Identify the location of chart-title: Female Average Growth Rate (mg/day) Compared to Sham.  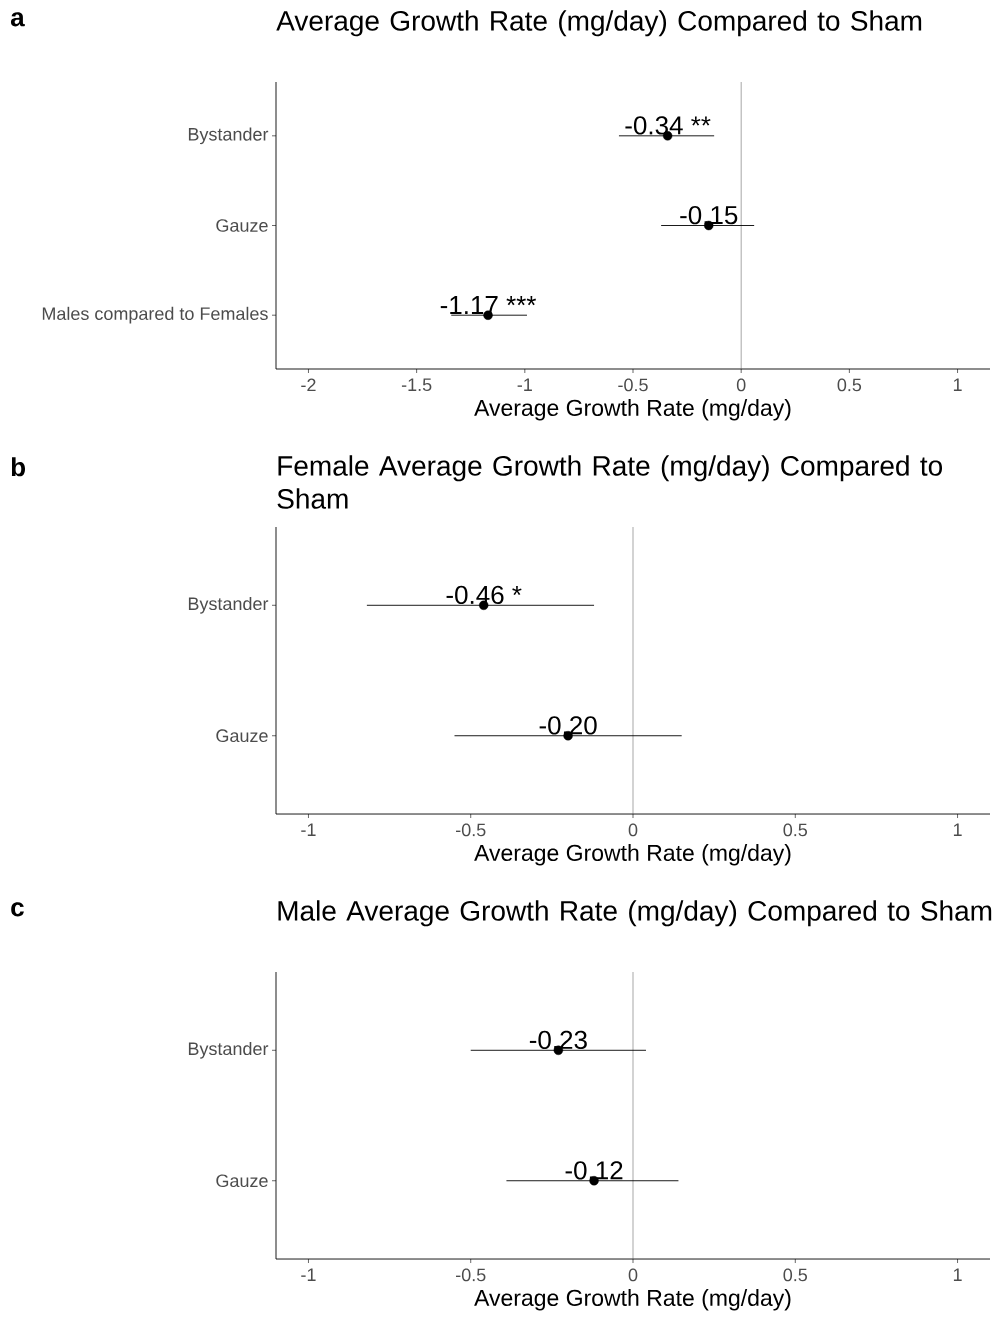
(610, 482).